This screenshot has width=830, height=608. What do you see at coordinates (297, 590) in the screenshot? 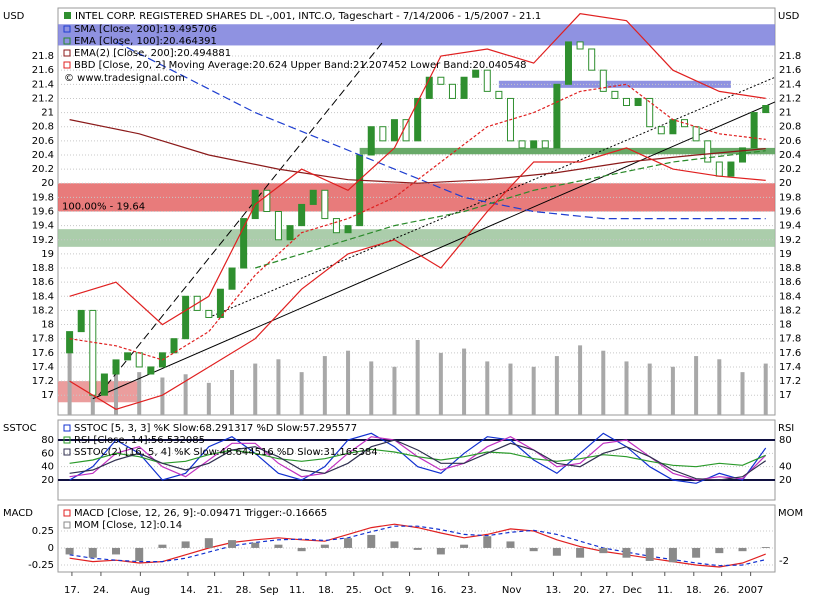
I see `x-tick-label: 11.` at bounding box center [297, 590].